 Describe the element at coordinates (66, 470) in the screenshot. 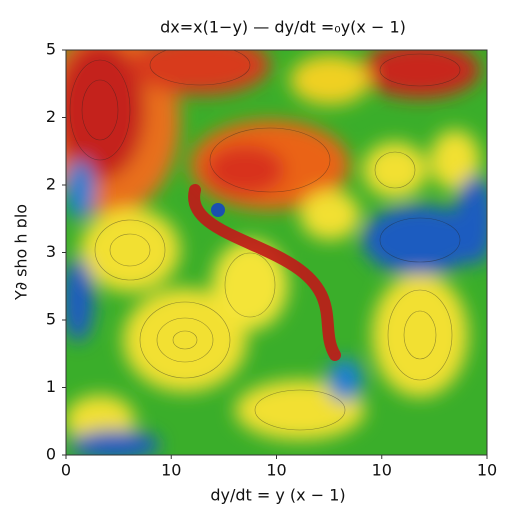

I see `x-tick-label: 0` at that location.